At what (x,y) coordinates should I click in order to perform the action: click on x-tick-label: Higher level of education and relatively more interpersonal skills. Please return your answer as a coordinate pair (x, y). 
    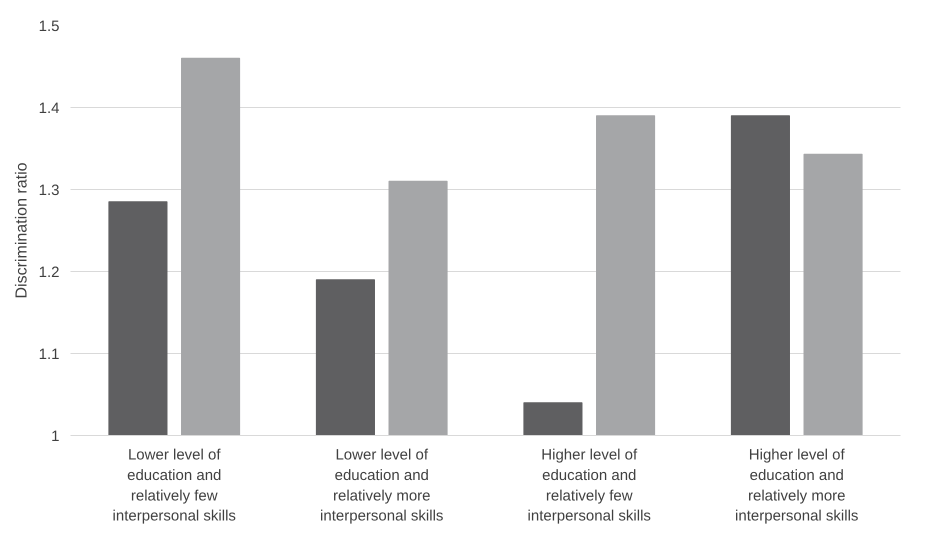
    Looking at the image, I should click on (796, 485).